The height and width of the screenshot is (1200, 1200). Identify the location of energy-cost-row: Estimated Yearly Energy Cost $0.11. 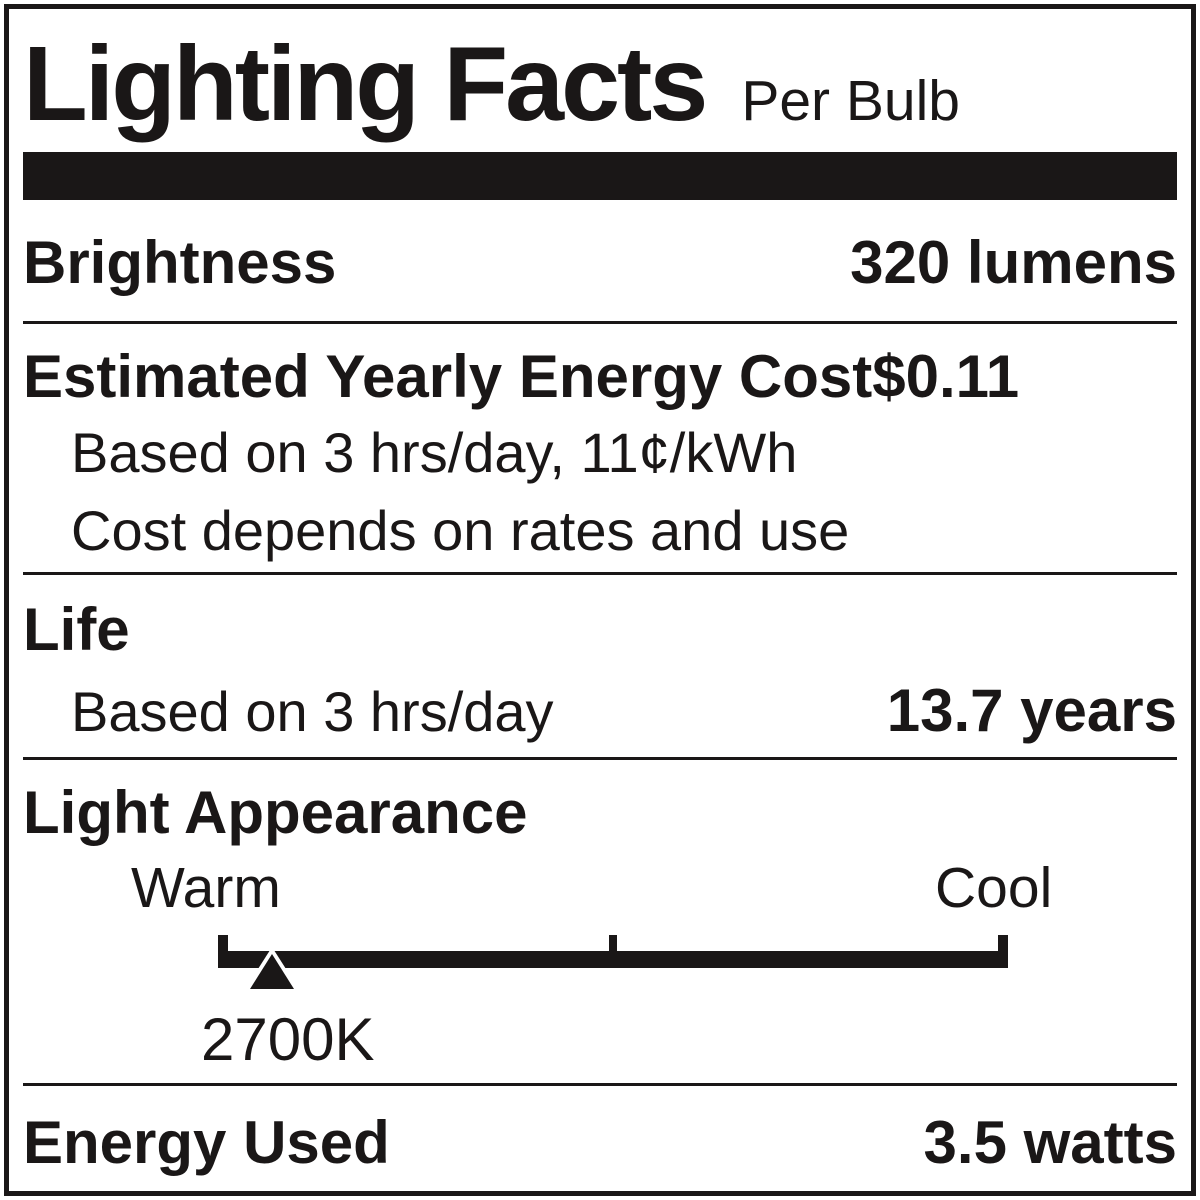
(600, 376).